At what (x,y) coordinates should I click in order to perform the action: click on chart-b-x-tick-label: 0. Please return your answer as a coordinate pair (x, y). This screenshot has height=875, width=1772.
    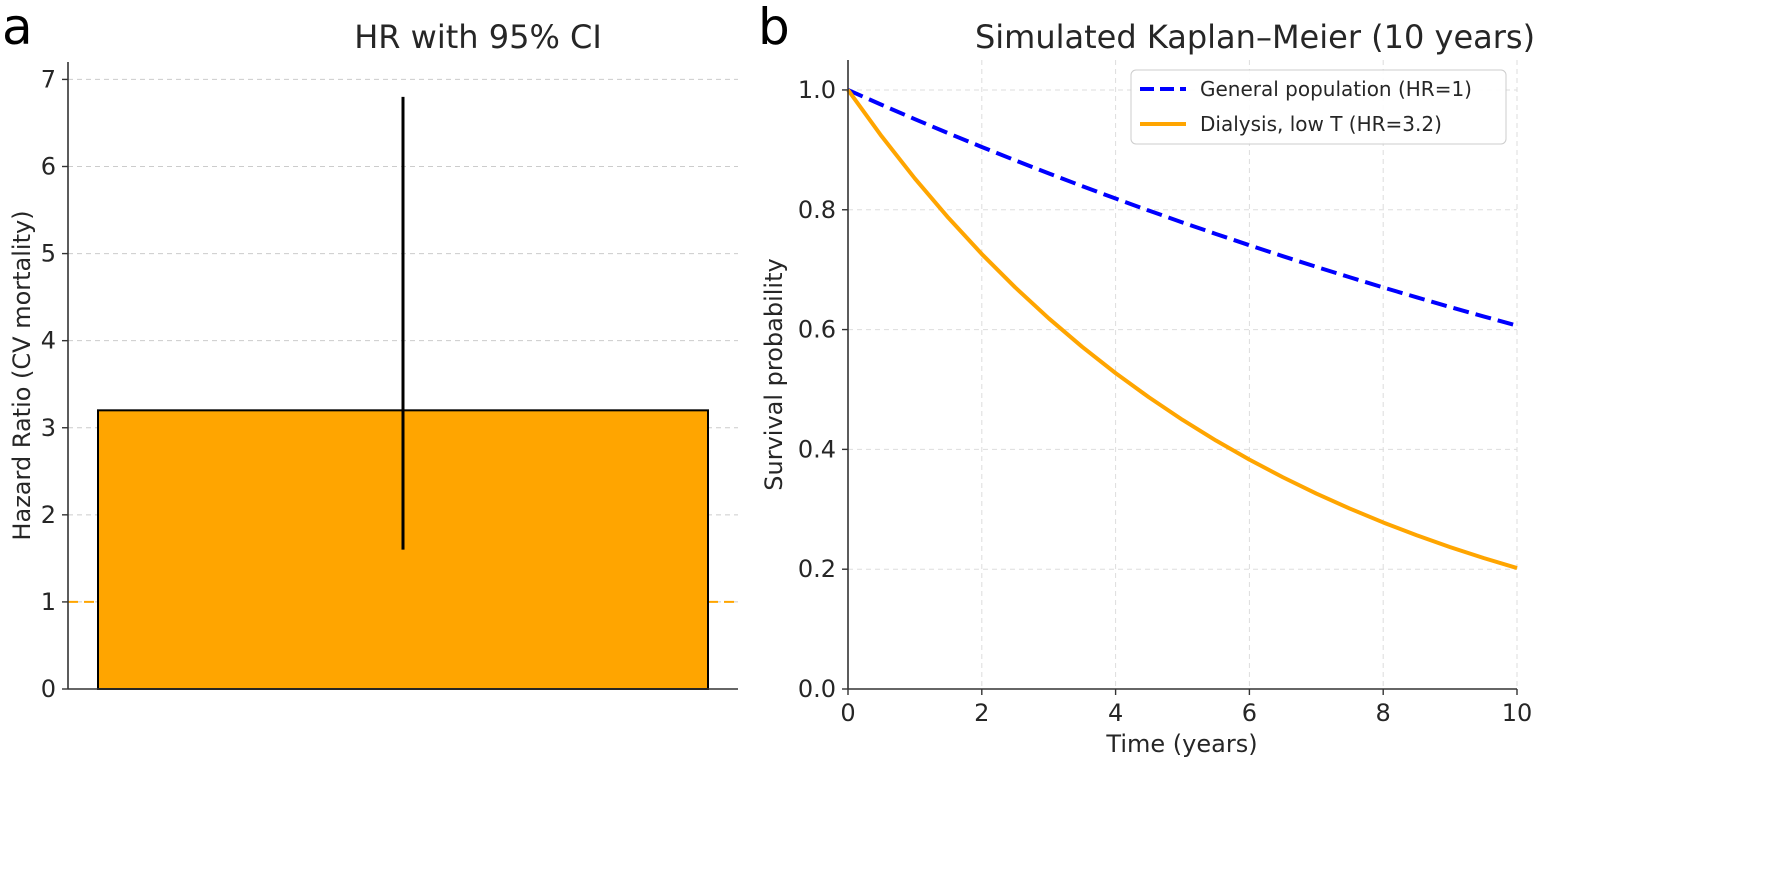
    Looking at the image, I should click on (847, 713).